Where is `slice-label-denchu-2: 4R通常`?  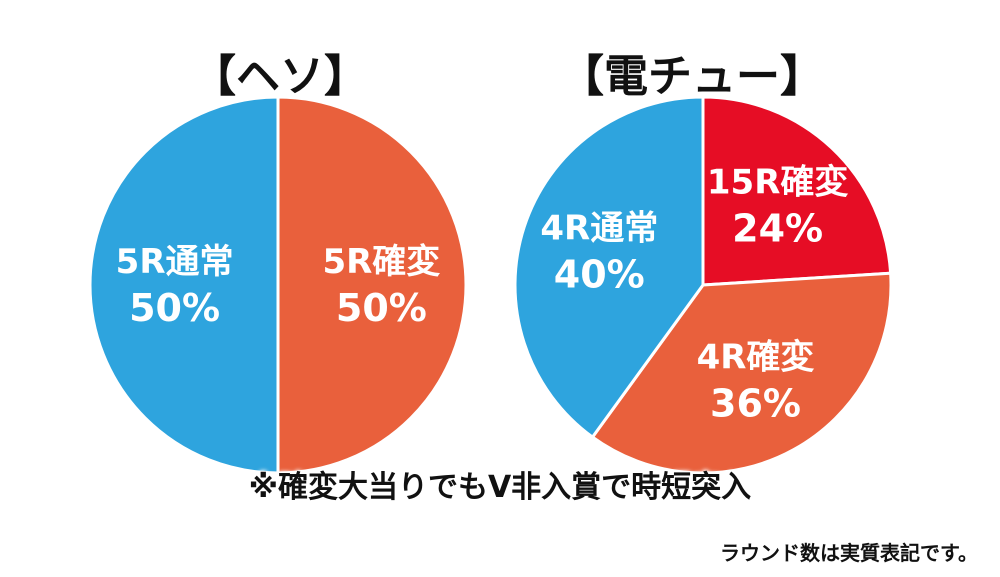
slice-label-denchu-2: 4R通常 is located at coordinates (599, 228).